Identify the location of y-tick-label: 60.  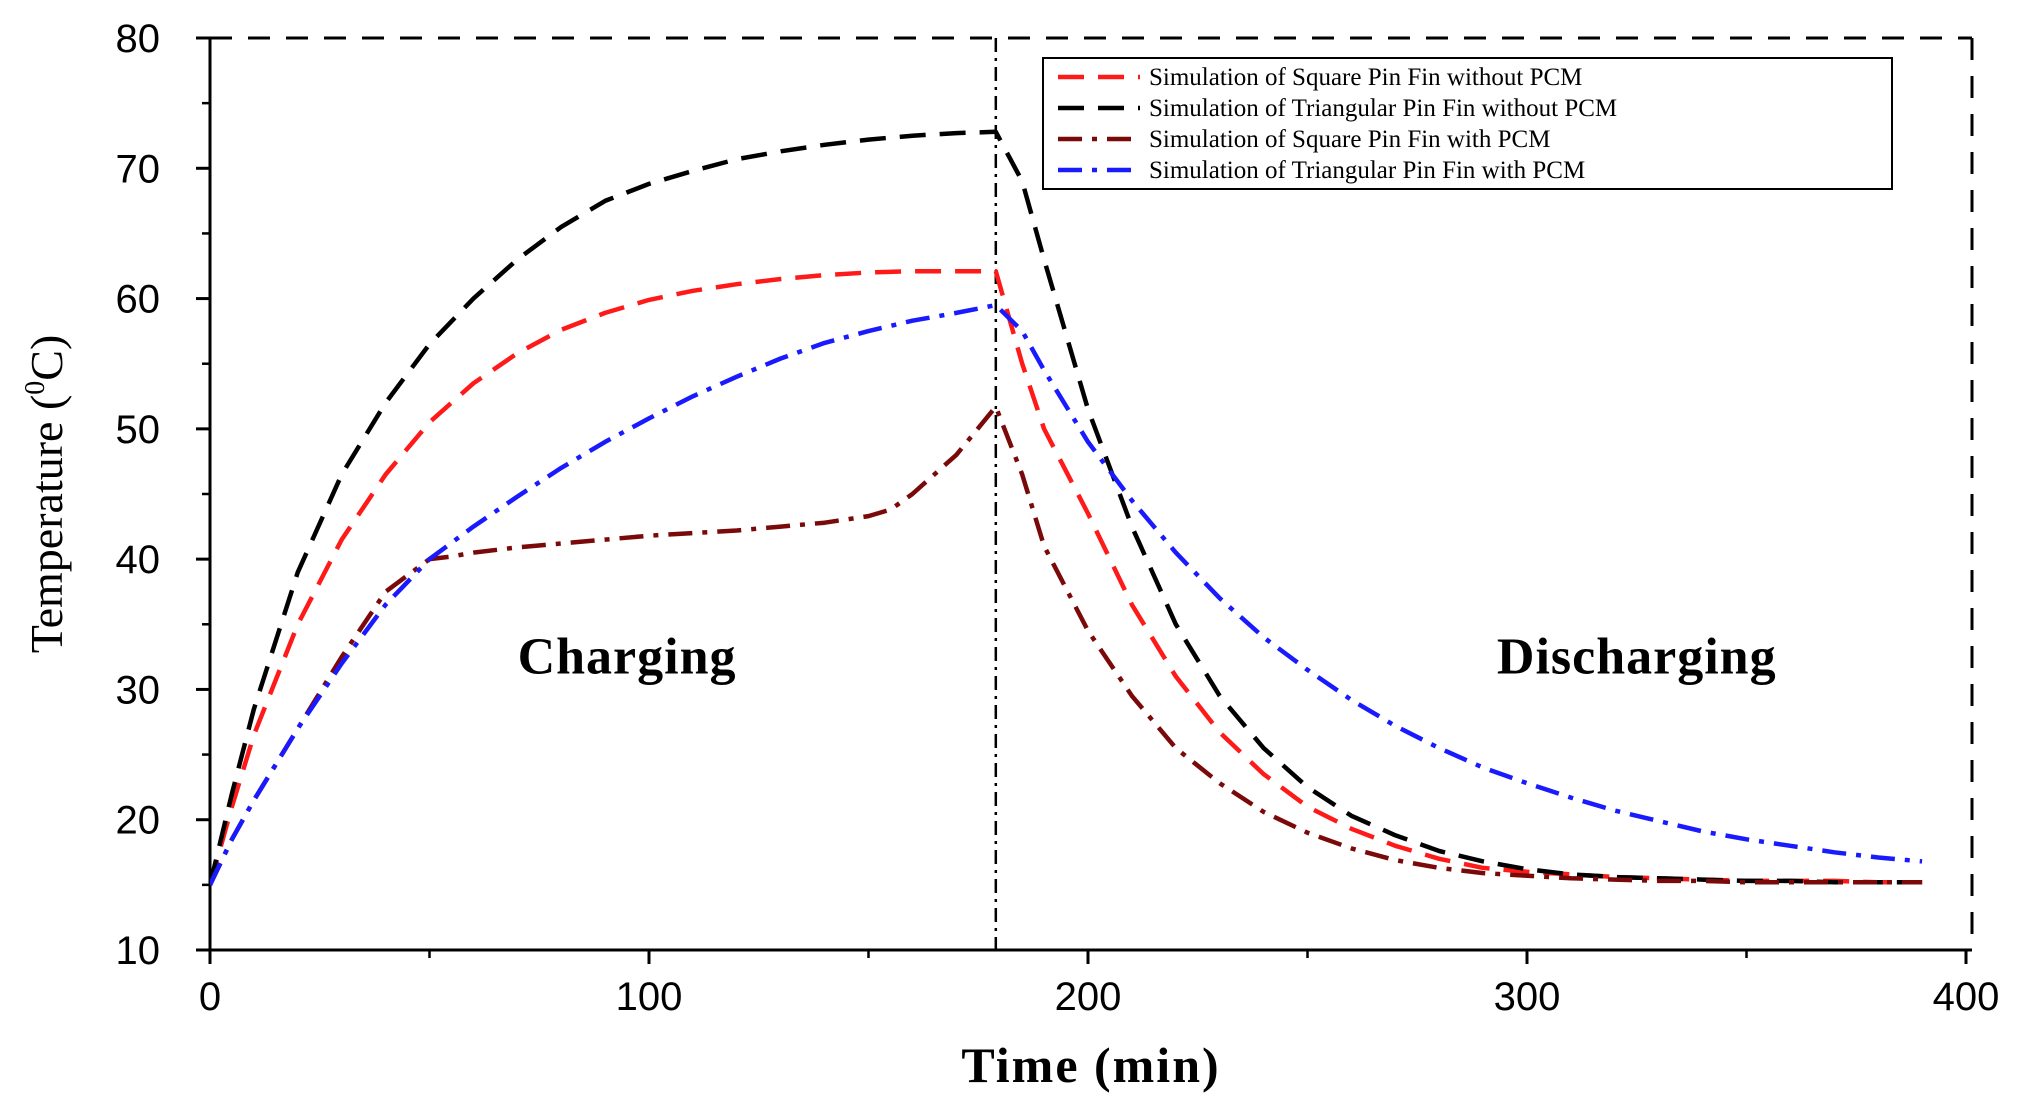
(138, 300).